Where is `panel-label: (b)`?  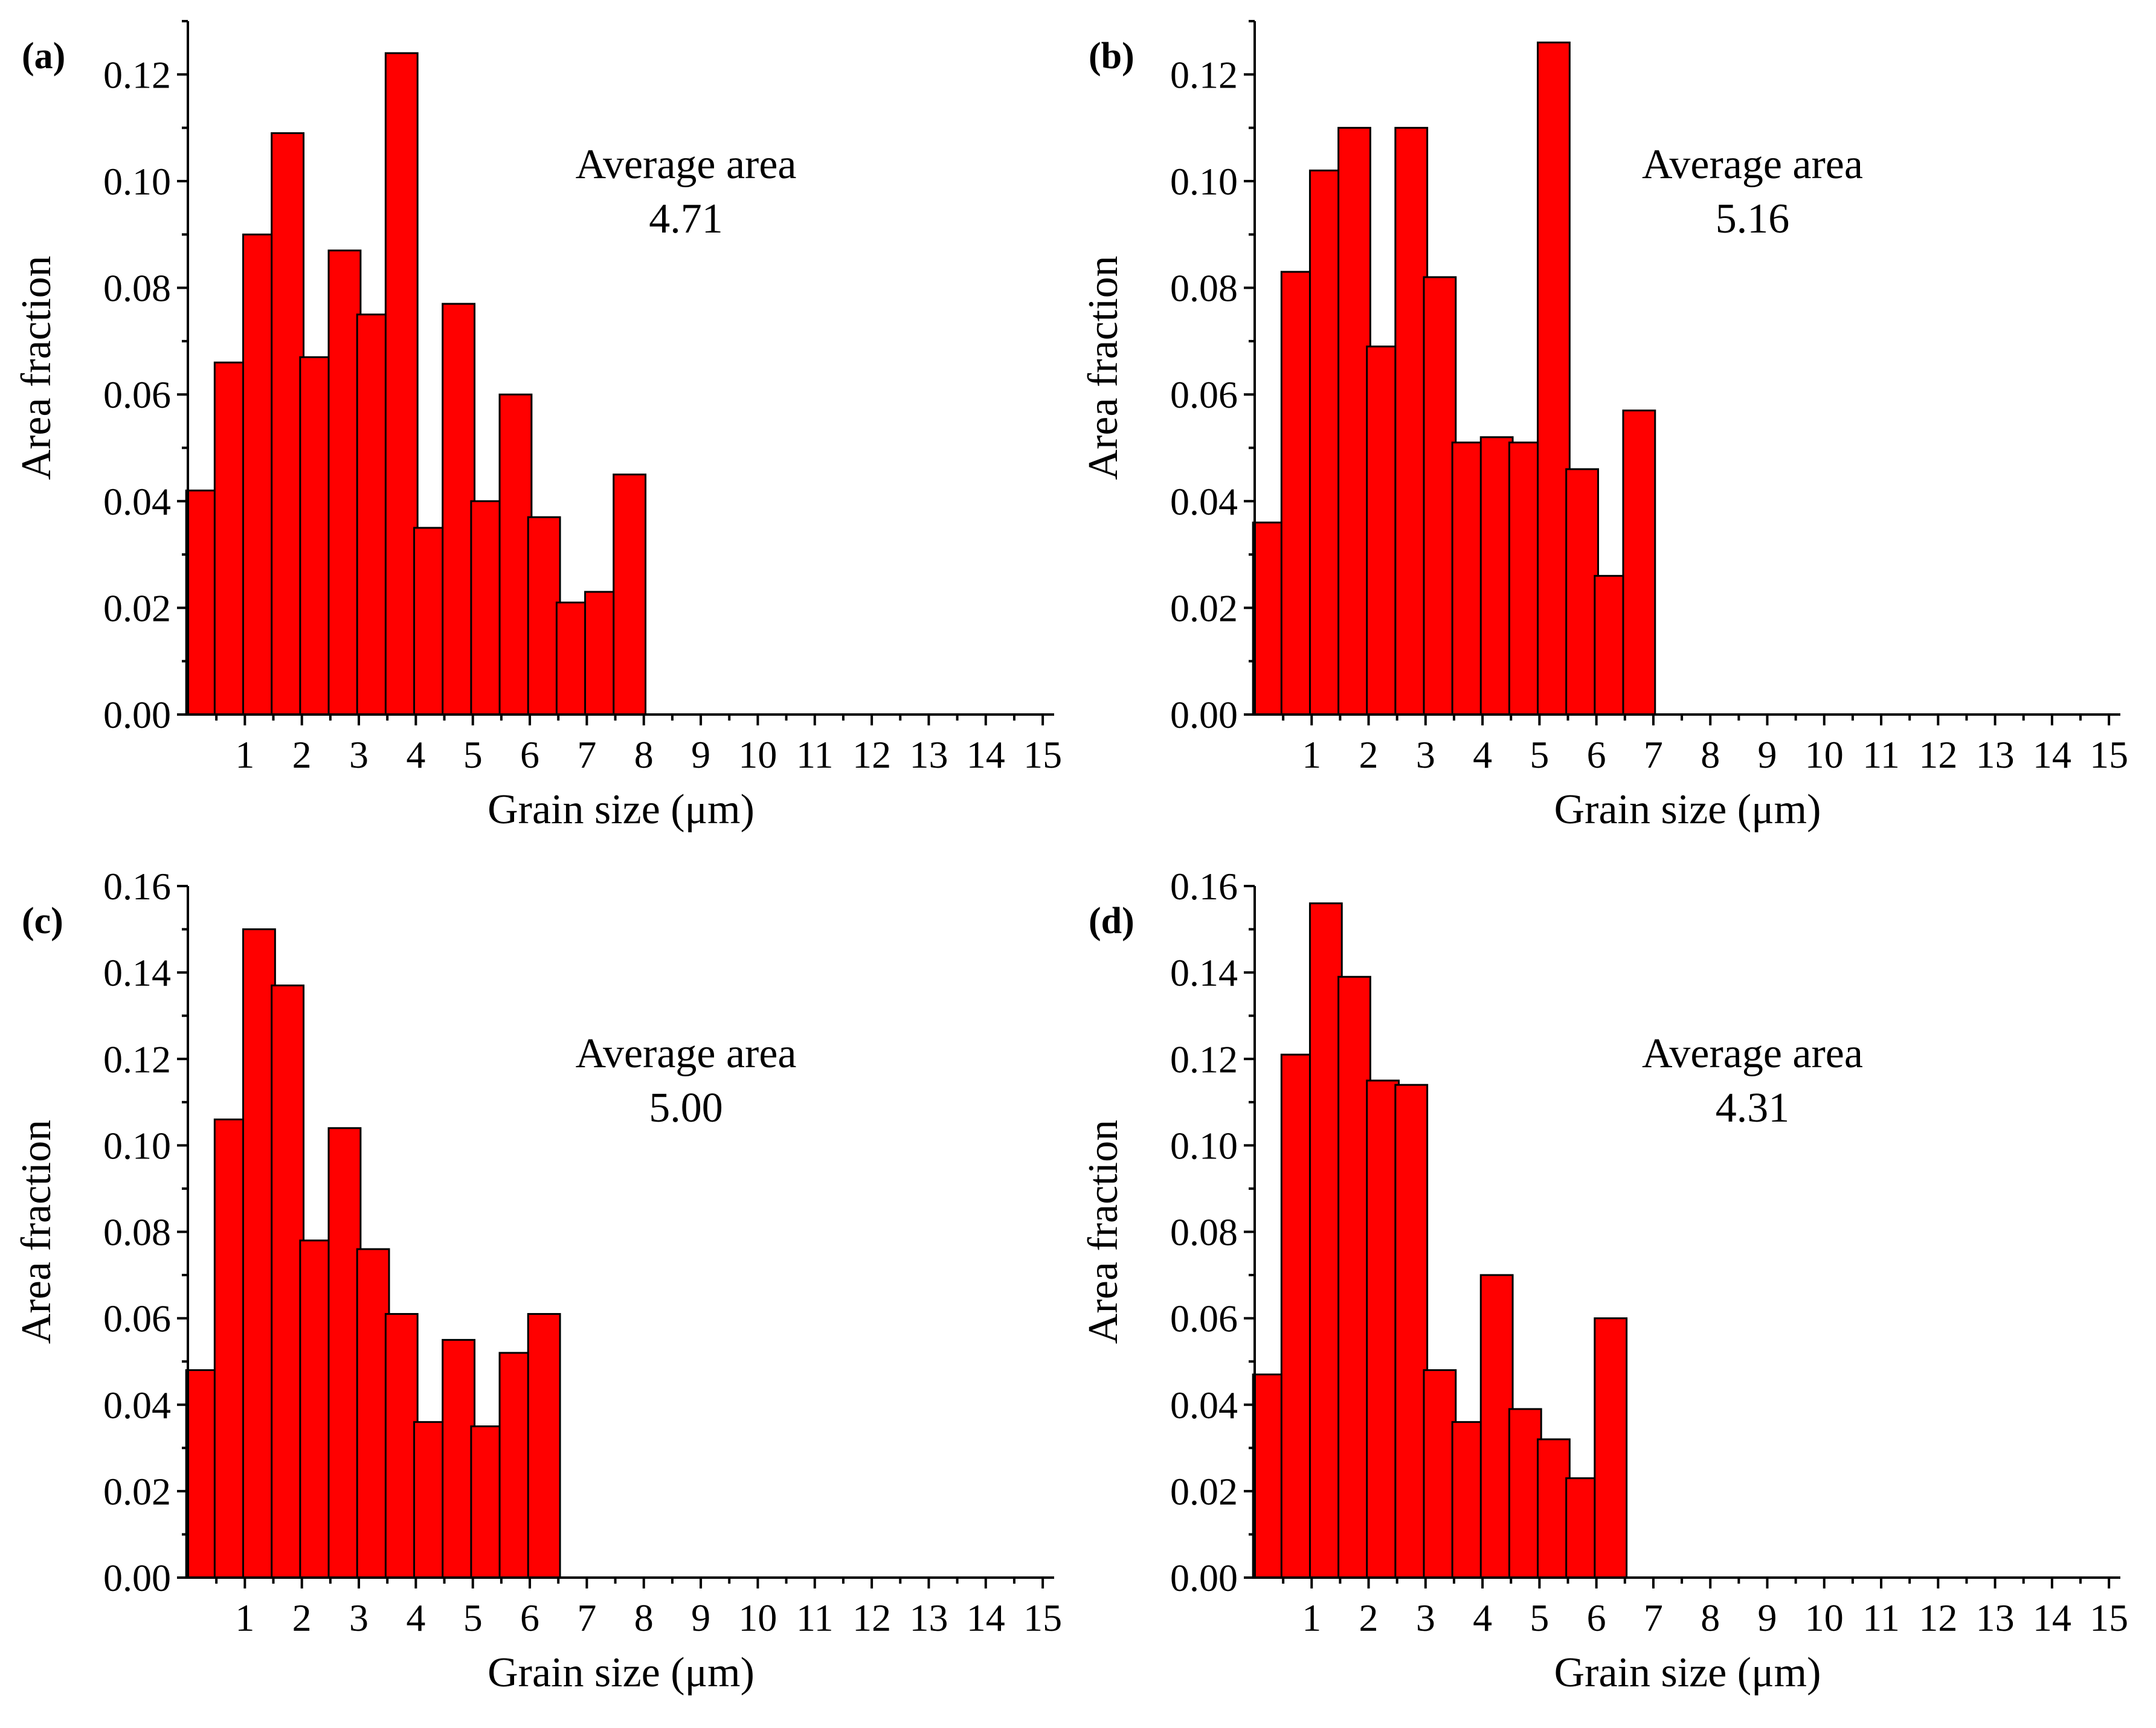 panel-label: (b) is located at coordinates (1111, 56).